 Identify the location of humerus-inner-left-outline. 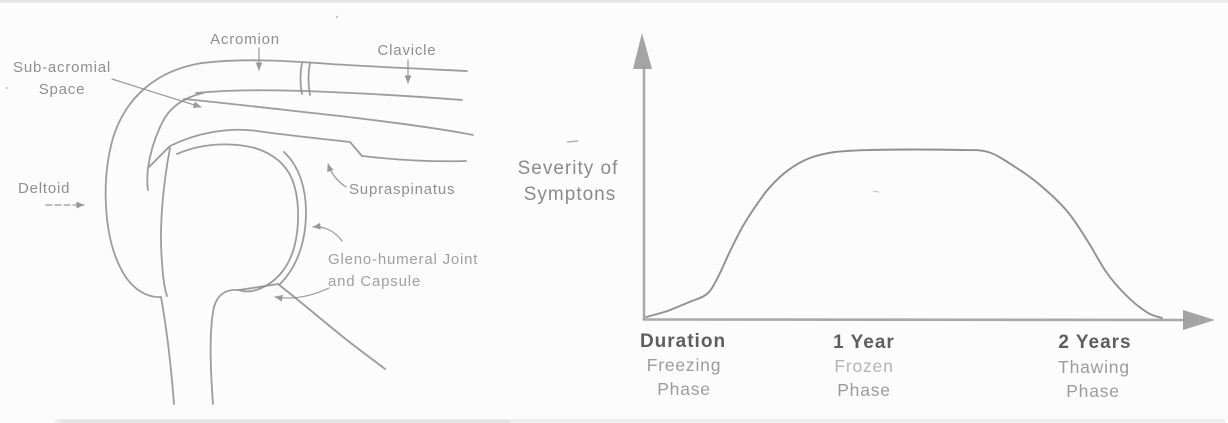
(165, 222).